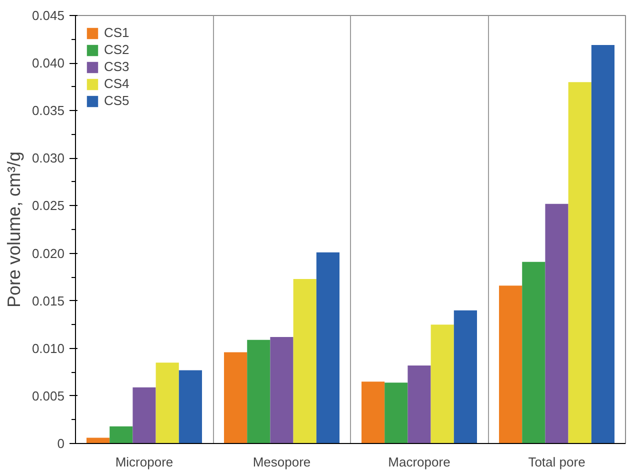 This screenshot has height=472, width=627. What do you see at coordinates (117, 100) in the screenshot?
I see `legend-label: CS5` at bounding box center [117, 100].